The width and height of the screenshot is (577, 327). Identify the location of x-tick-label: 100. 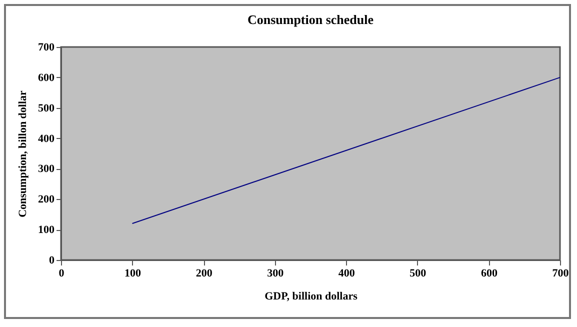
(133, 274).